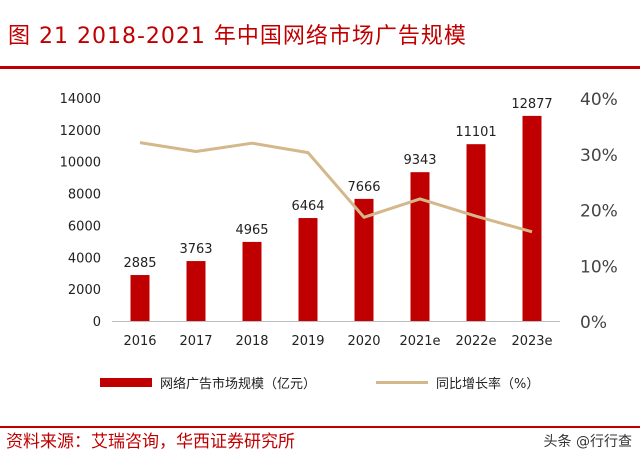 The image size is (640, 463). I want to click on source-divider, so click(320, 427).